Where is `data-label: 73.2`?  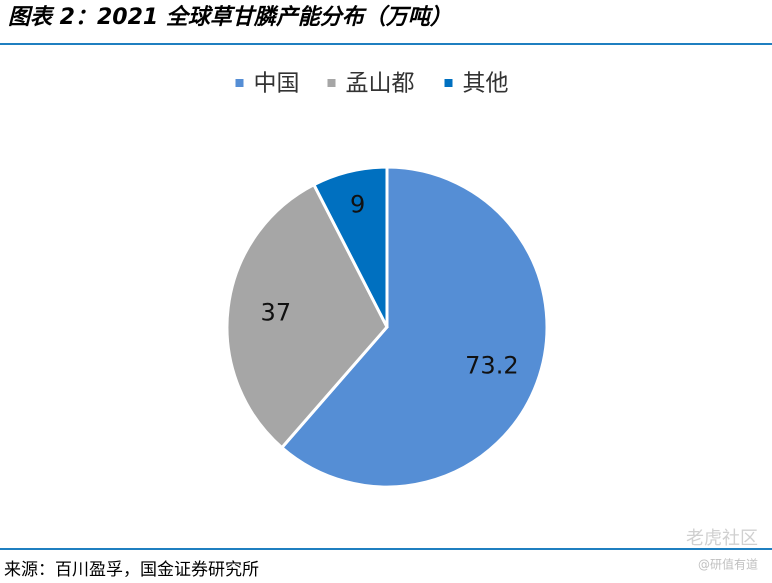 data-label: 73.2 is located at coordinates (491, 365).